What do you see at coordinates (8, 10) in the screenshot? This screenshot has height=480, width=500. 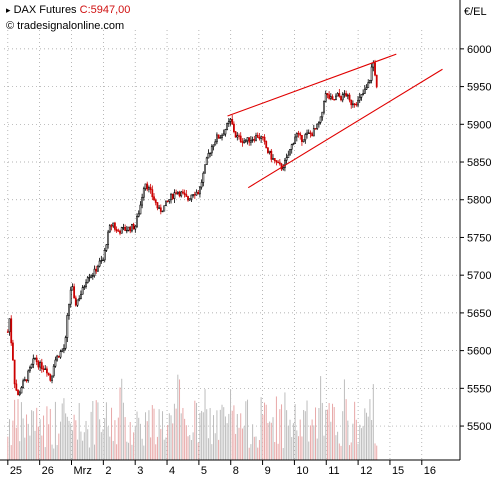 I see `expand-icon: ▸` at bounding box center [8, 10].